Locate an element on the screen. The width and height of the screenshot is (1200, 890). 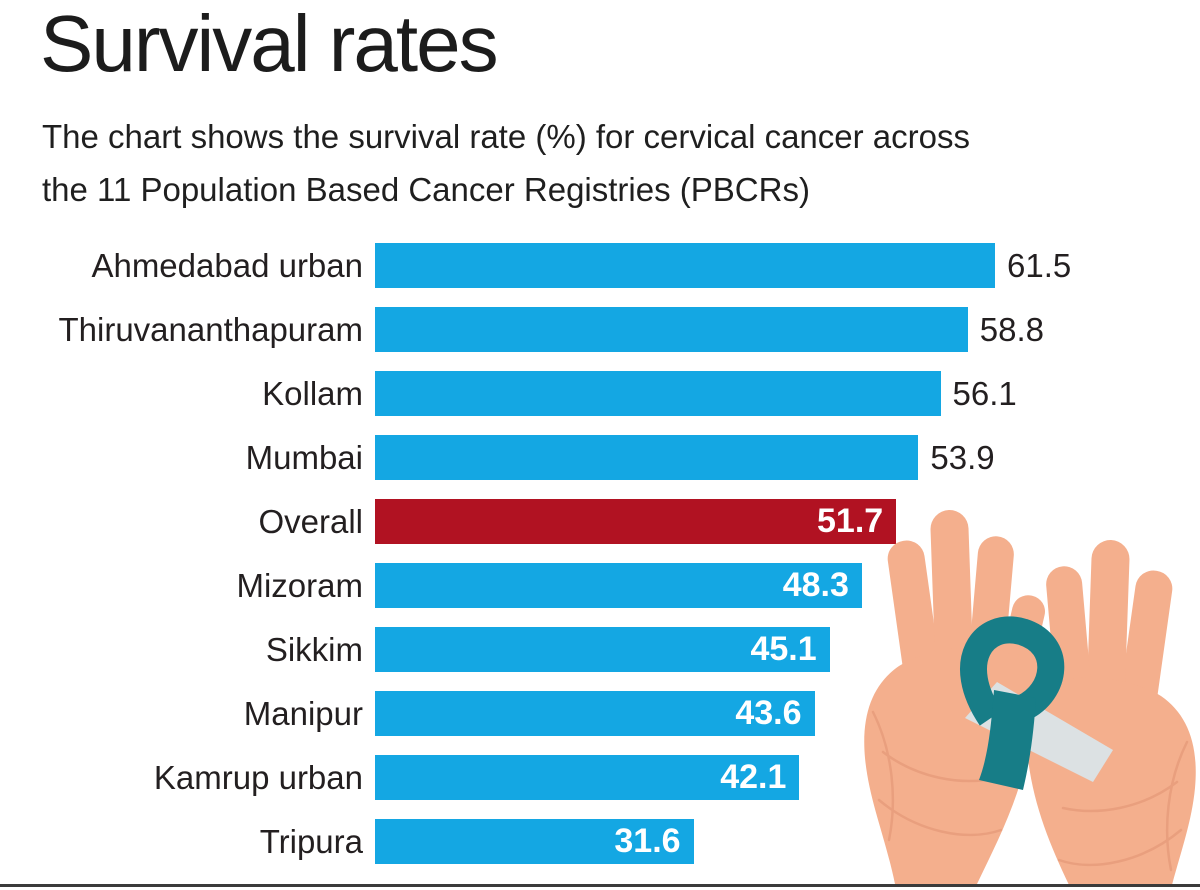
awareness-ribbon is located at coordinates (1036, 703).